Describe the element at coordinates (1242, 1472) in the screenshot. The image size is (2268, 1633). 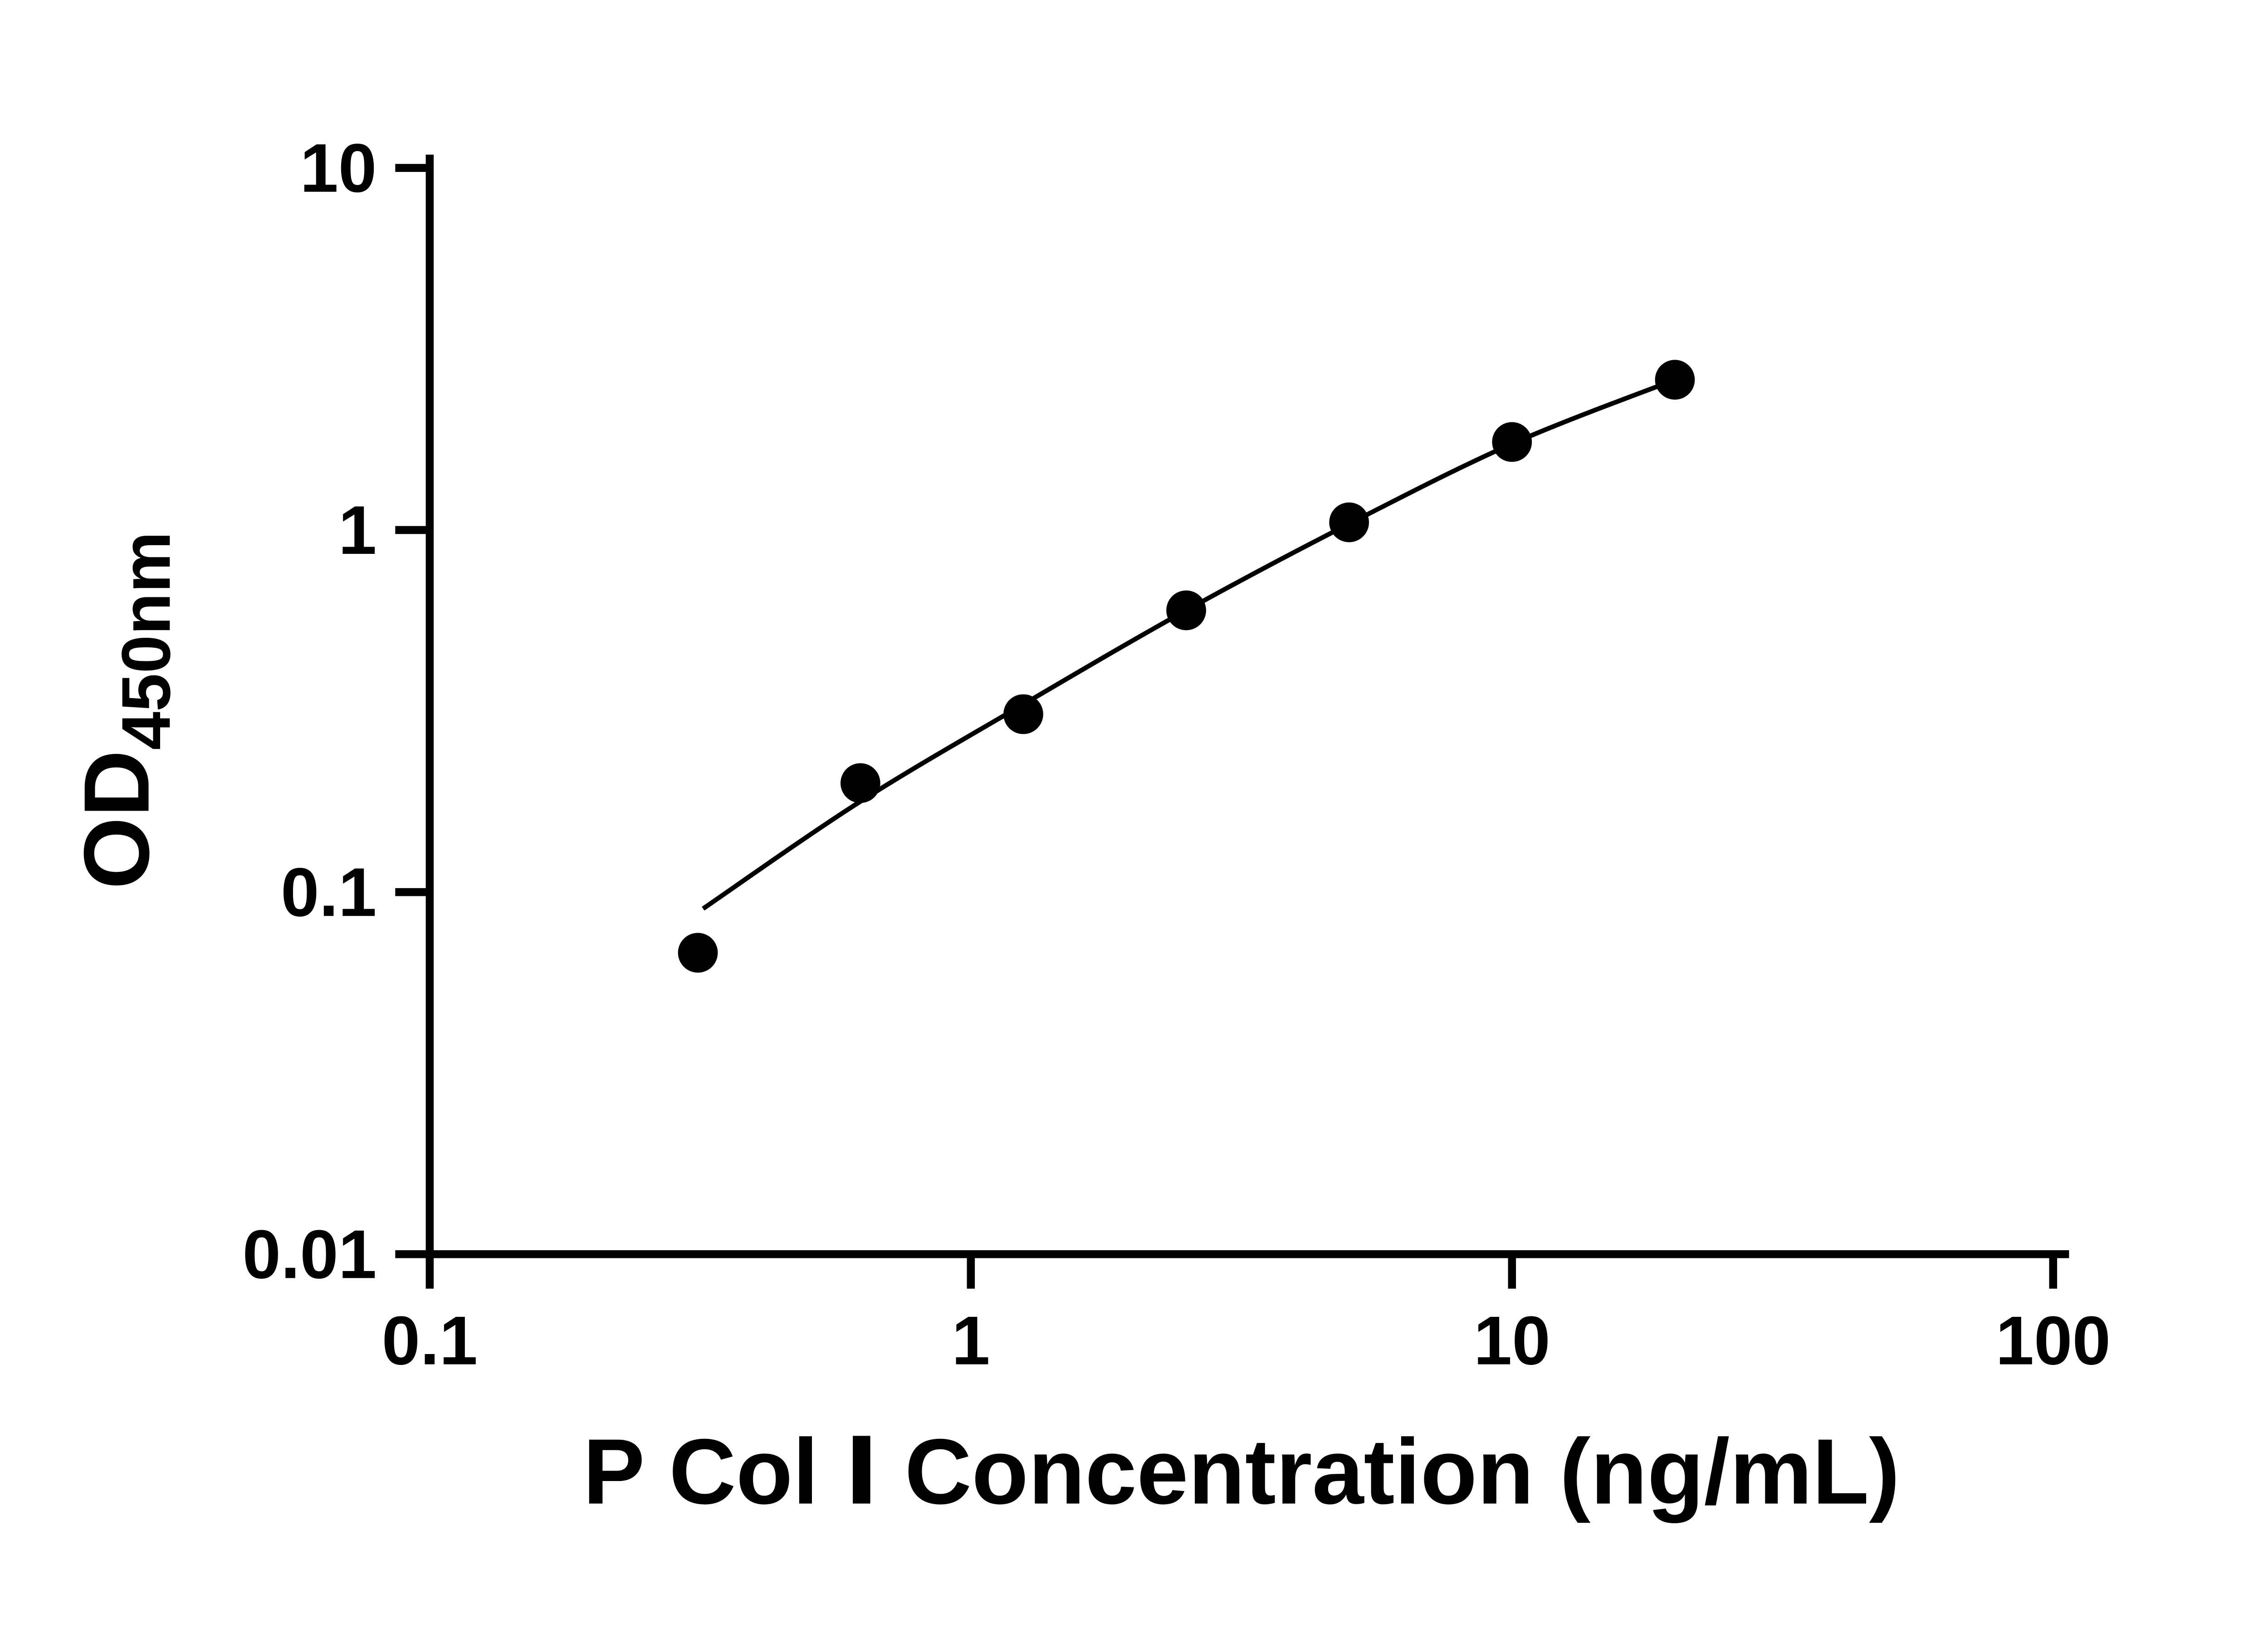
I see `x-axis-title: P Col Ⅰ Concentration (ng/mL)` at that location.